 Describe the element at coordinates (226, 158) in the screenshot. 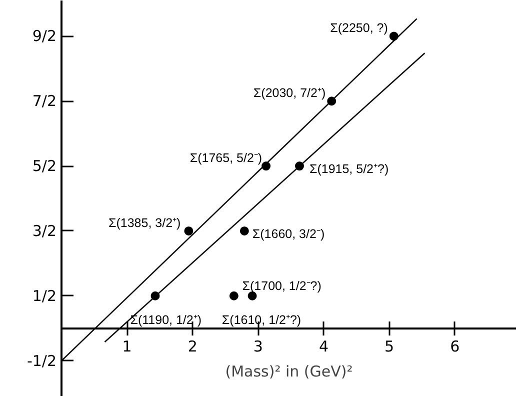

I see `annotation: Σ(1765, 5/2⁻)` at that location.